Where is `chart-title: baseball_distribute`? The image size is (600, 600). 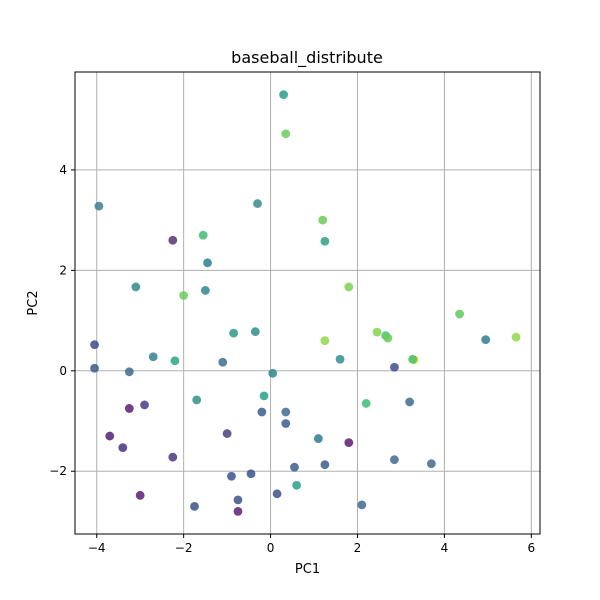
chart-title: baseball_distribute is located at coordinates (307, 58).